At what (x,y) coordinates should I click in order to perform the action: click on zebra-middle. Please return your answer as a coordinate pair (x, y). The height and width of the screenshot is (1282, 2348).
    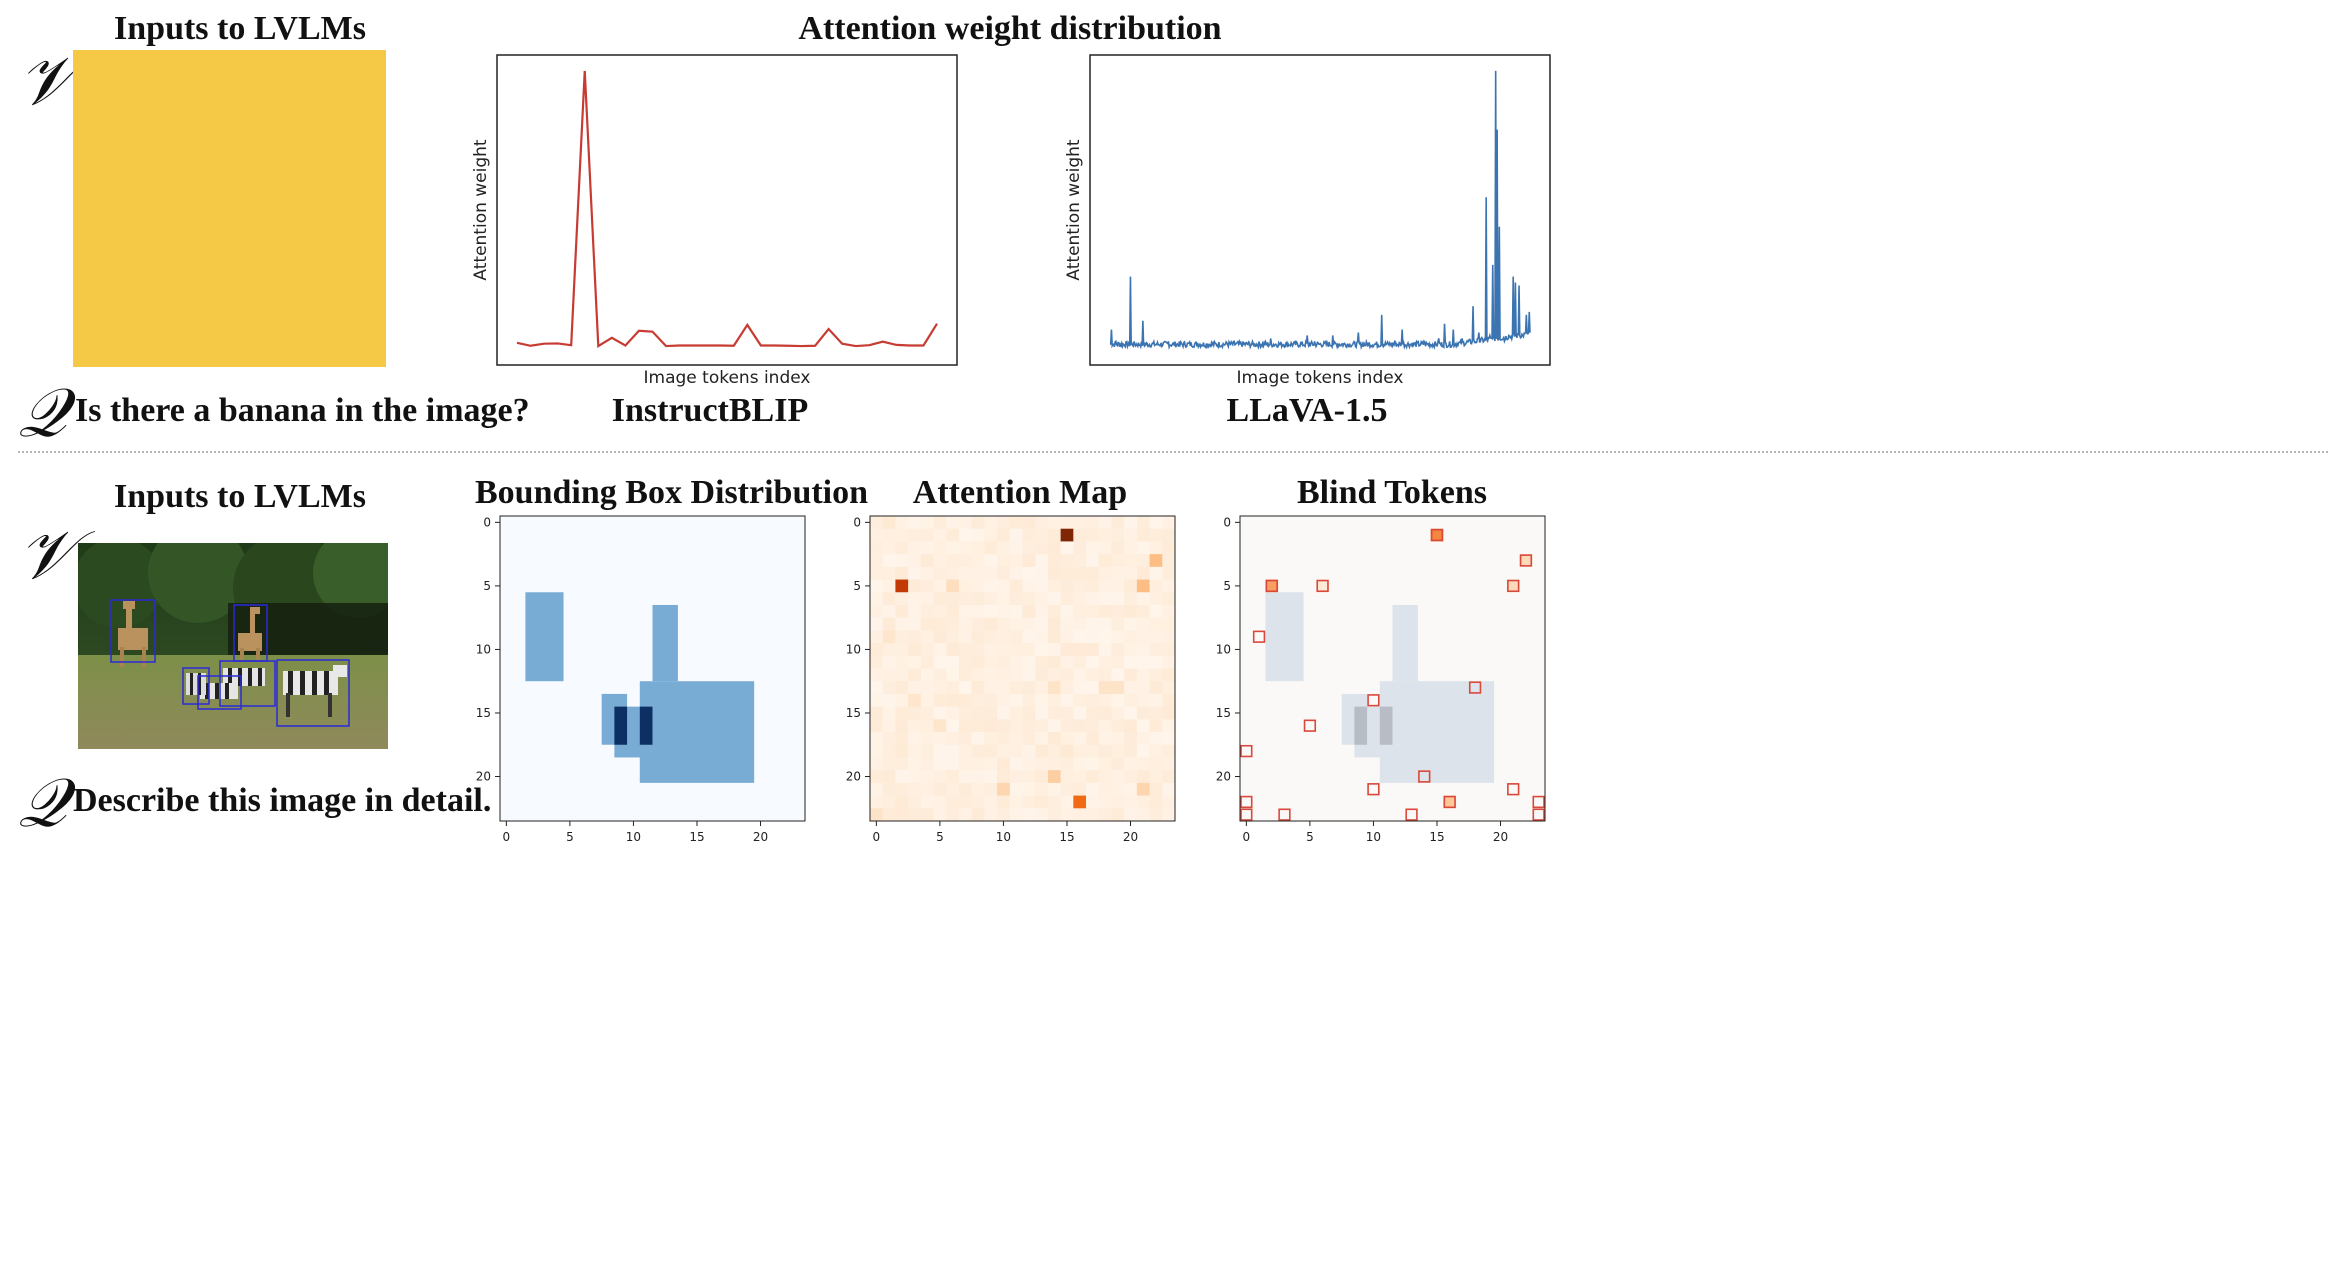
    Looking at the image, I should click on (244, 677).